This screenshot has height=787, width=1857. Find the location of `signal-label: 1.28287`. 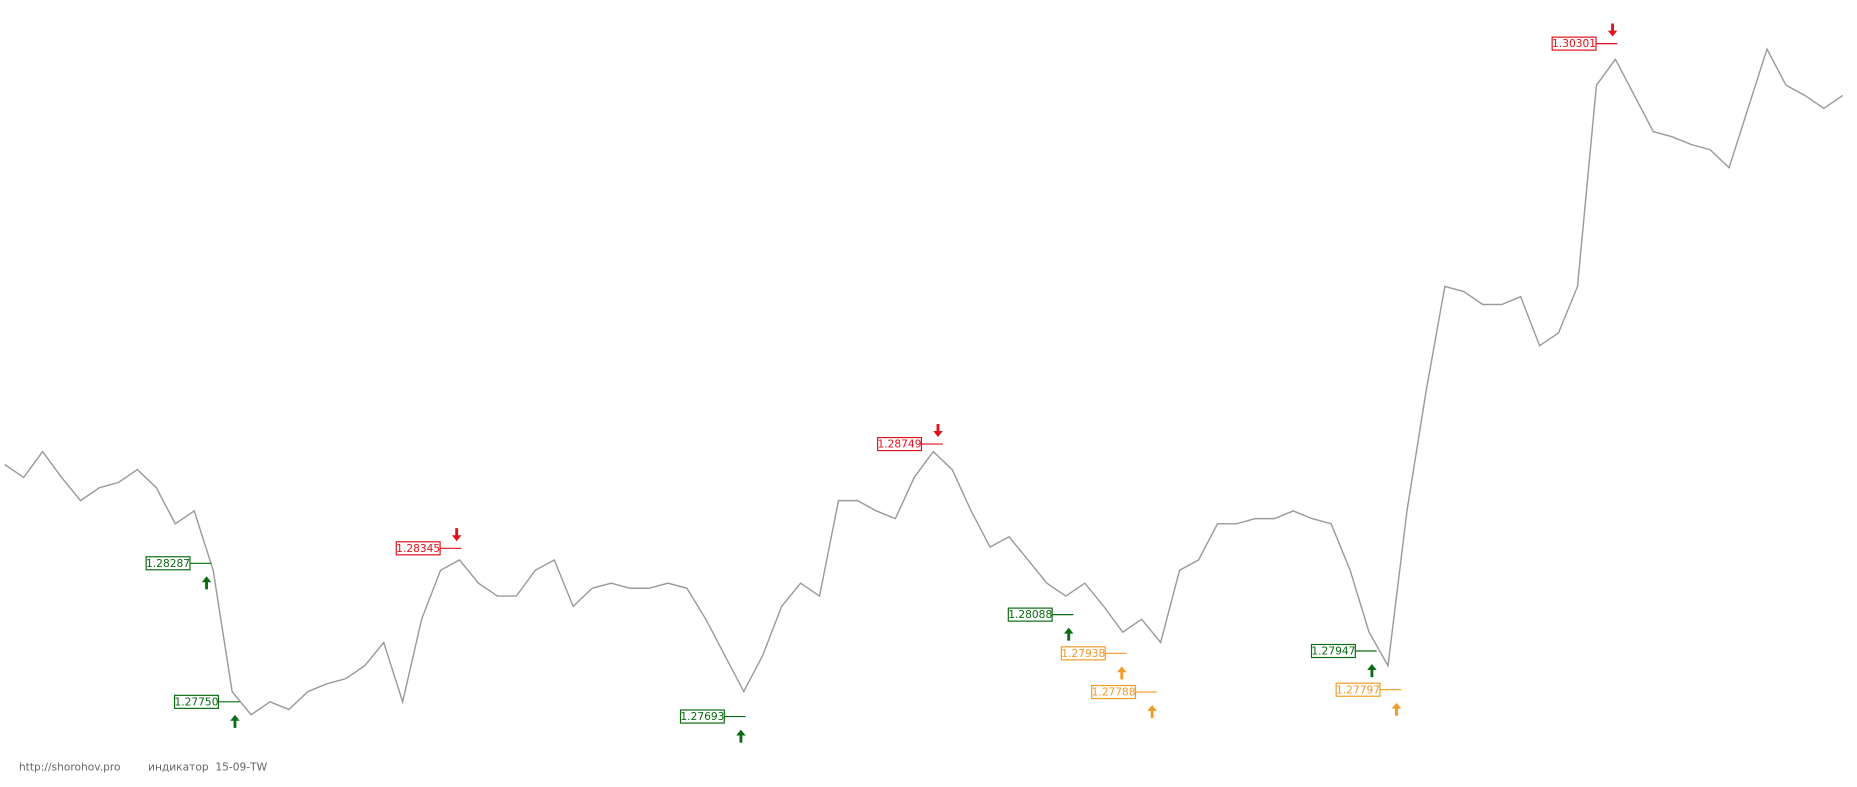

signal-label: 1.28287 is located at coordinates (168, 563).